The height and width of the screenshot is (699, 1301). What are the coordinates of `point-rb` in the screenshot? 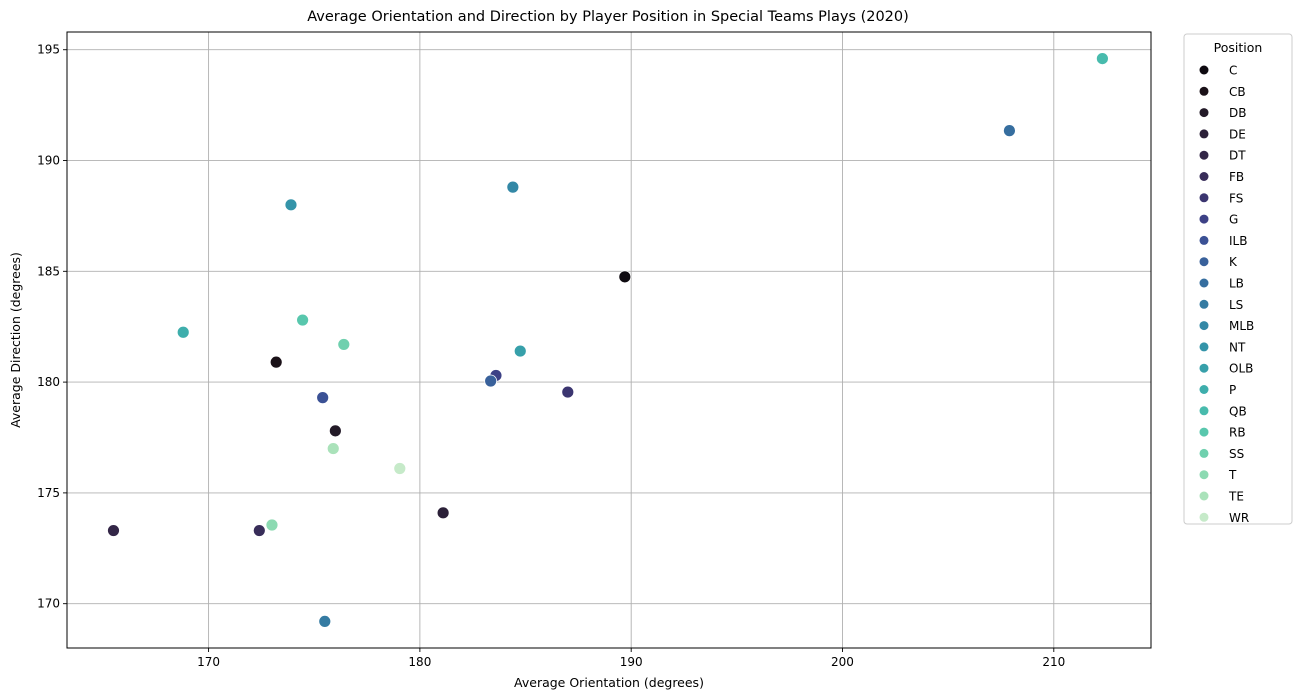 It's located at (303, 320).